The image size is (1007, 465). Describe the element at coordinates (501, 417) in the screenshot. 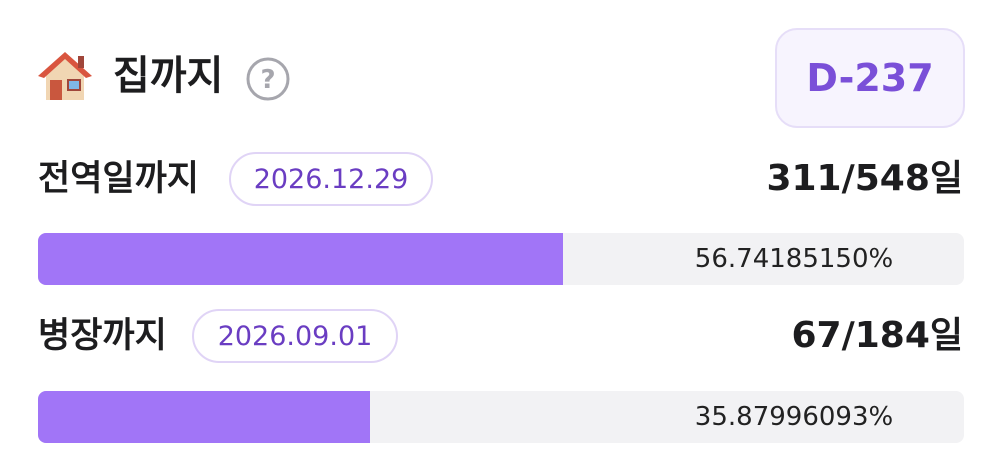

I see `progress-track: 35.87996093%` at that location.